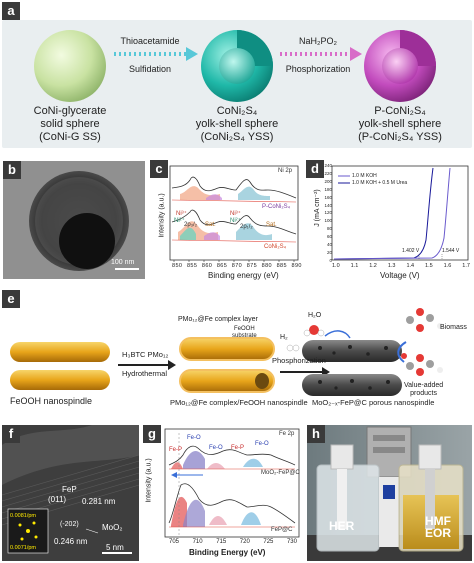  What do you see at coordinates (234, 187) in the screenshot?
I see `upper-spectrum` at bounding box center [234, 187].